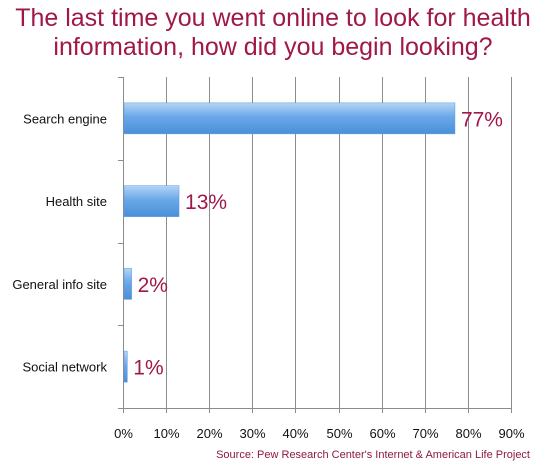  Describe the element at coordinates (148, 368) in the screenshot. I see `data-label: 1%` at that location.